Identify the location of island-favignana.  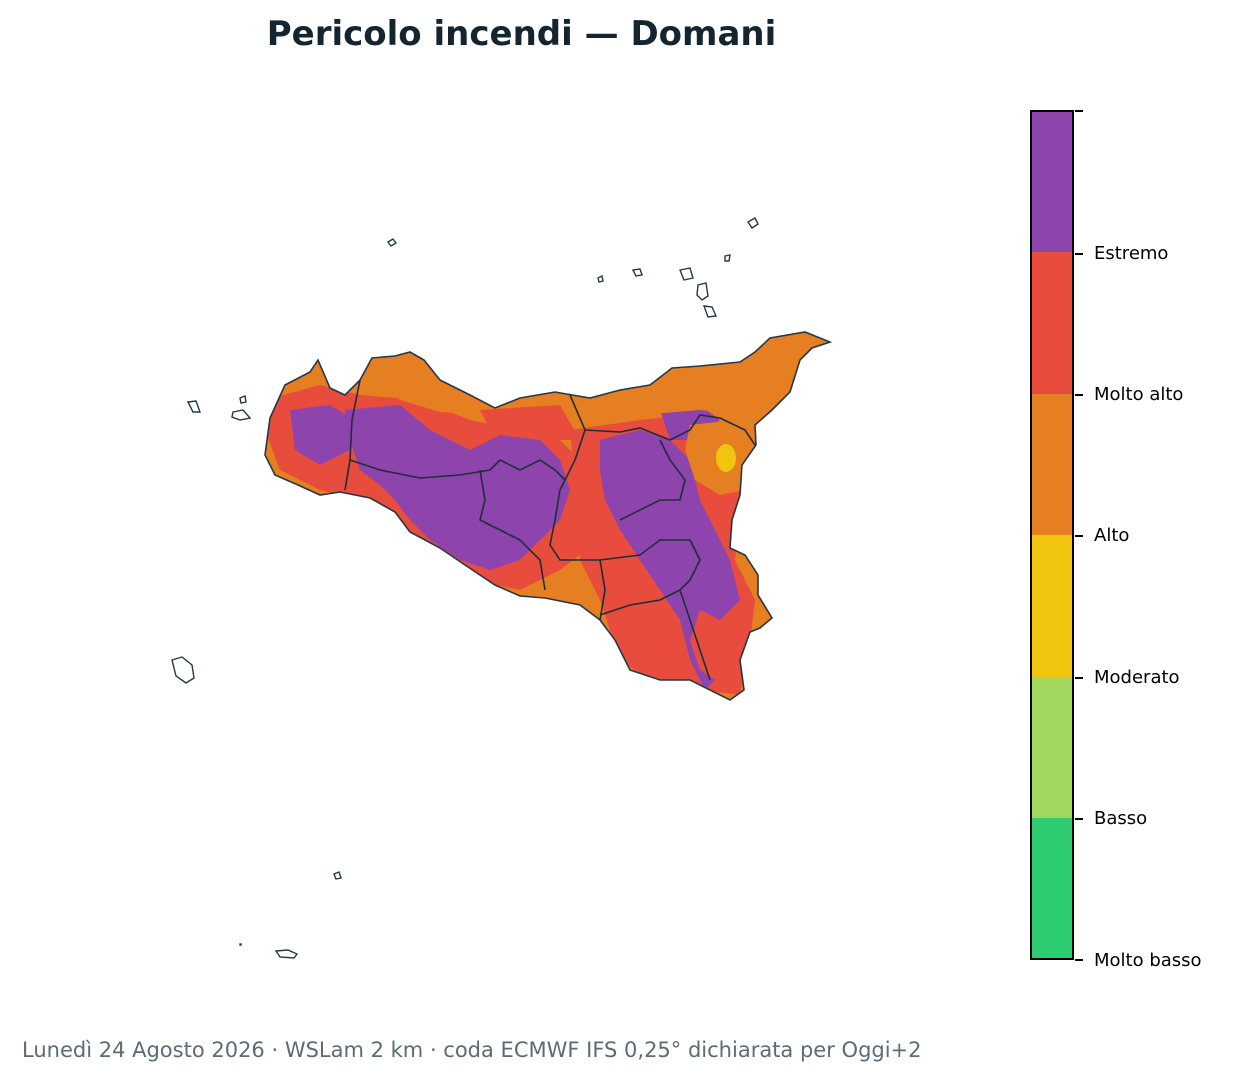
(241, 415).